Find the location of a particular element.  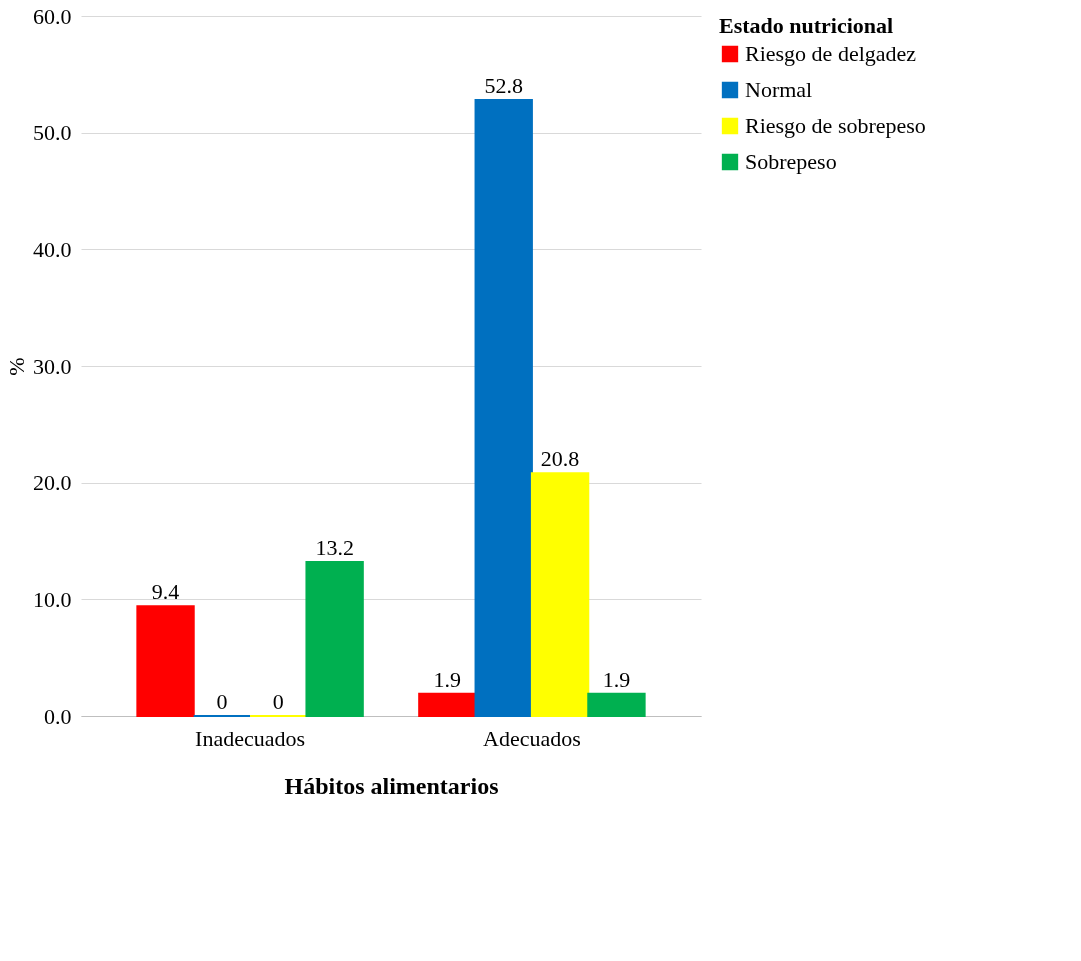

y-tick-label: 10.0 is located at coordinates (52, 599).